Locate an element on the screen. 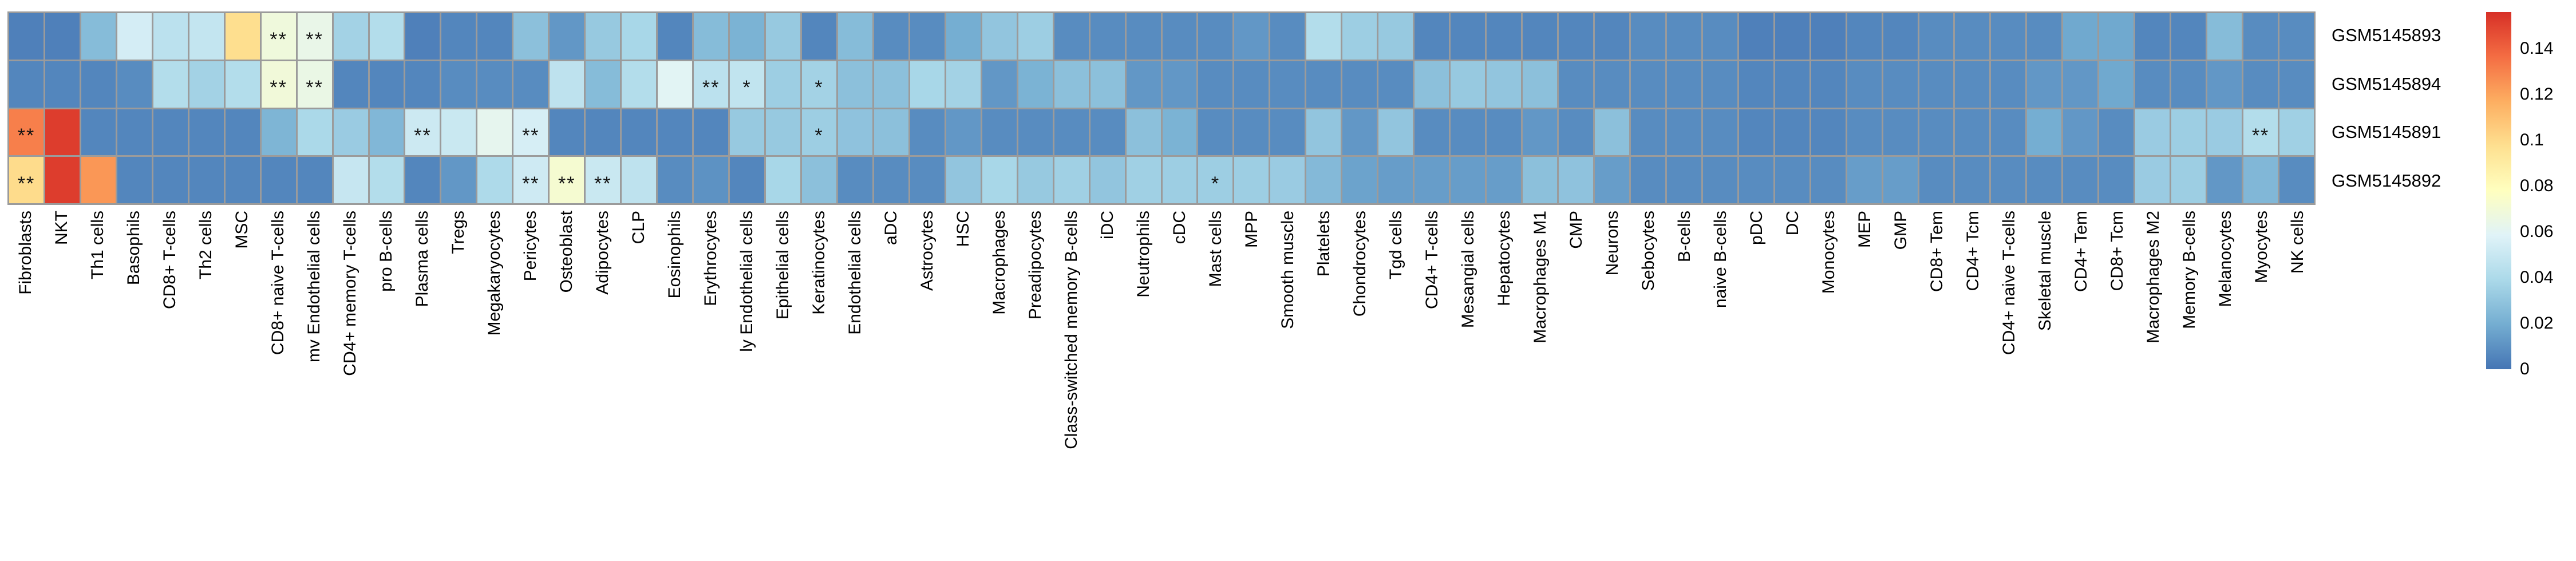 This screenshot has height=561, width=2576. column-label: cDC is located at coordinates (1179, 227).